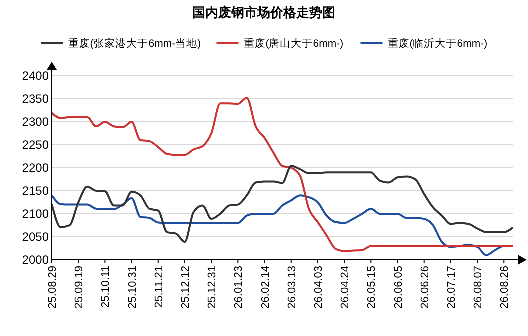 The height and width of the screenshot is (336, 528). What do you see at coordinates (36, 99) in the screenshot?
I see `y-tick-label: 2350` at bounding box center [36, 99].